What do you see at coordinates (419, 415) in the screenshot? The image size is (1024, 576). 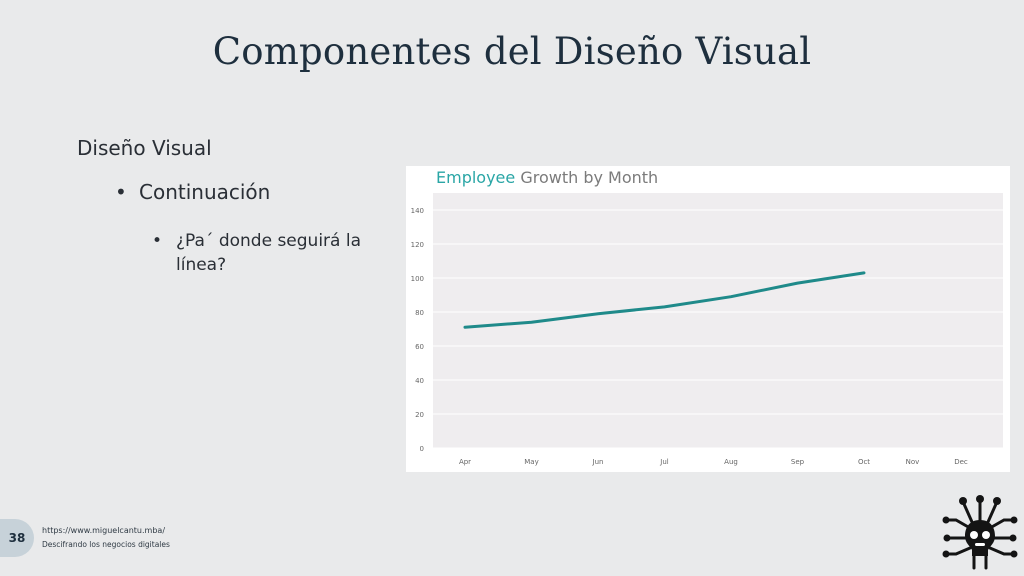 I see `y-tick-label: 20` at bounding box center [419, 415].